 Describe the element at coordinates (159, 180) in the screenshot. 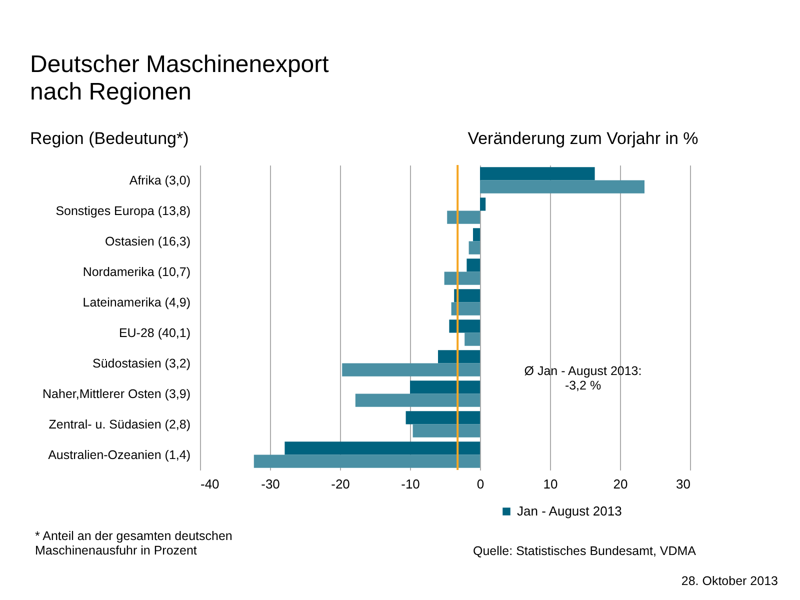

I see `y-tick-label: Afrika (3,0)` at that location.